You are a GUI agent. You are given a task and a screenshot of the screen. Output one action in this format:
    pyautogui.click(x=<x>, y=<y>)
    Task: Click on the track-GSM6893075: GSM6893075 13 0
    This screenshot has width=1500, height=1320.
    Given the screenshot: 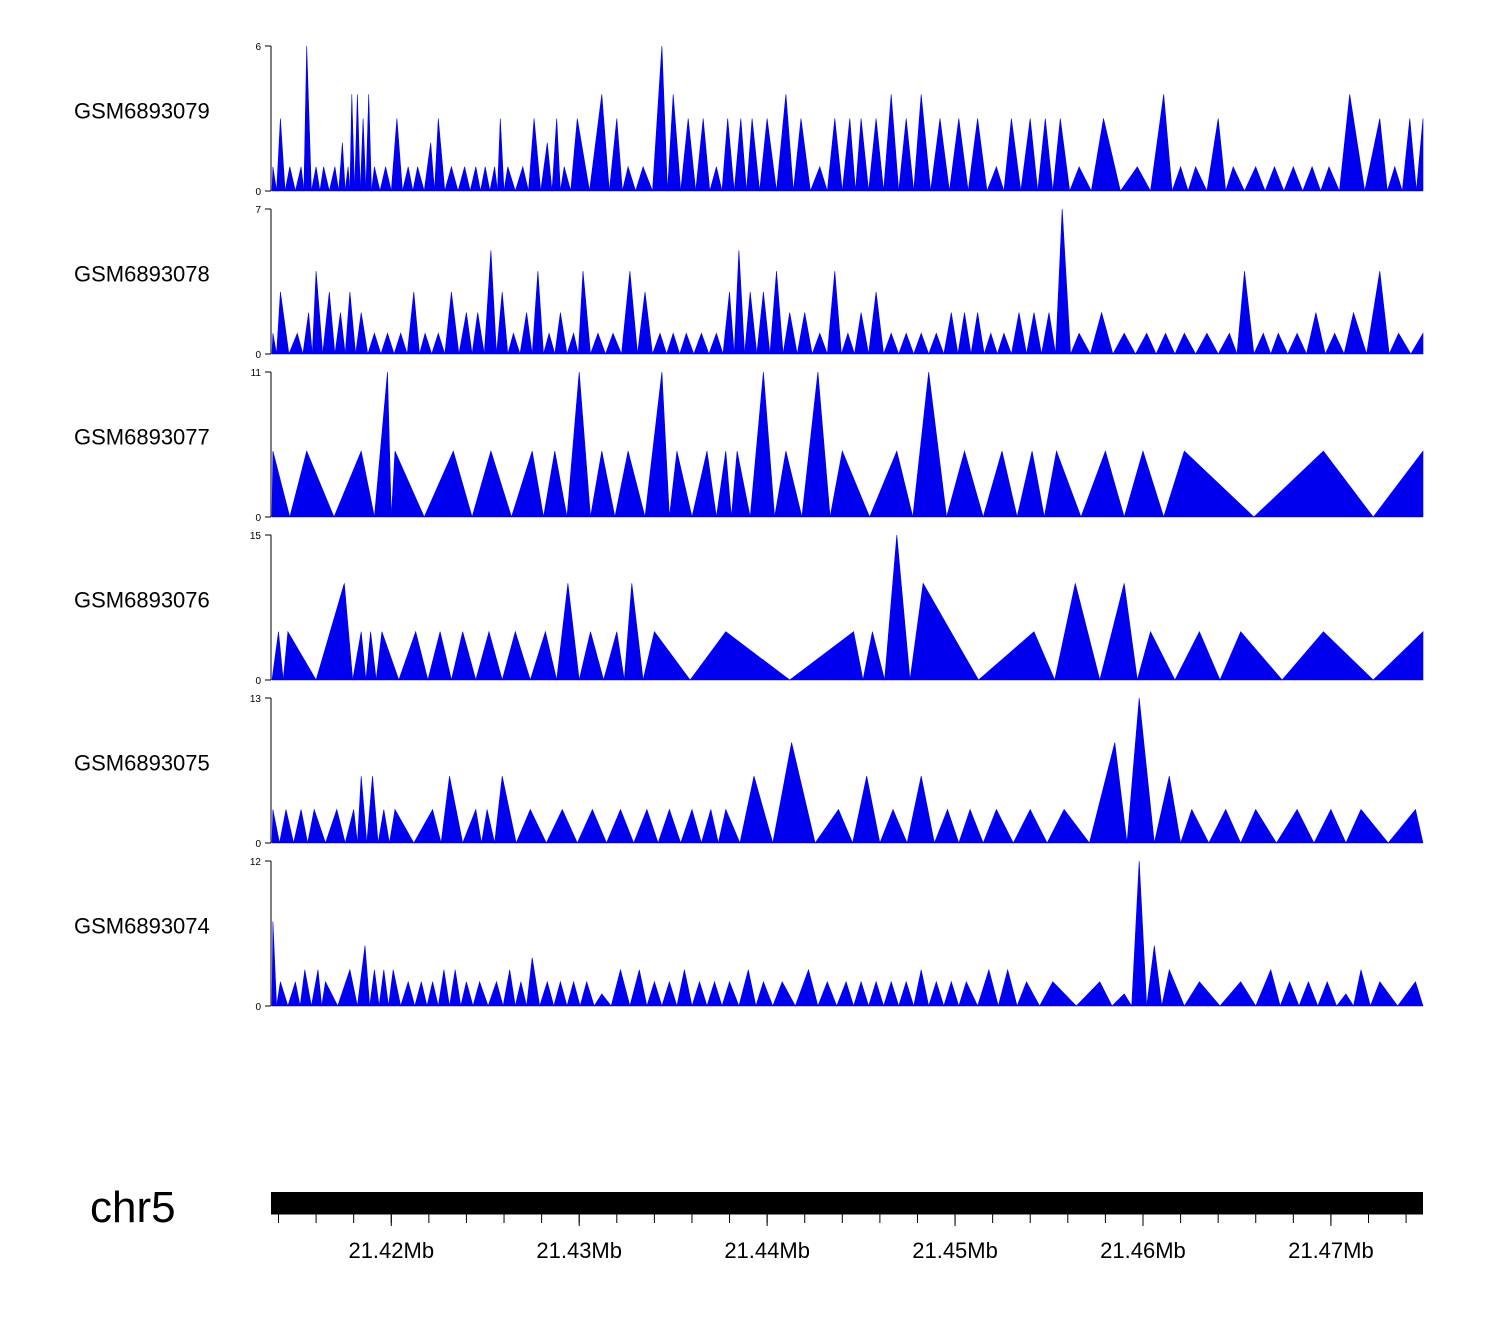 What is the action you would take?
    pyautogui.click(x=749, y=772)
    